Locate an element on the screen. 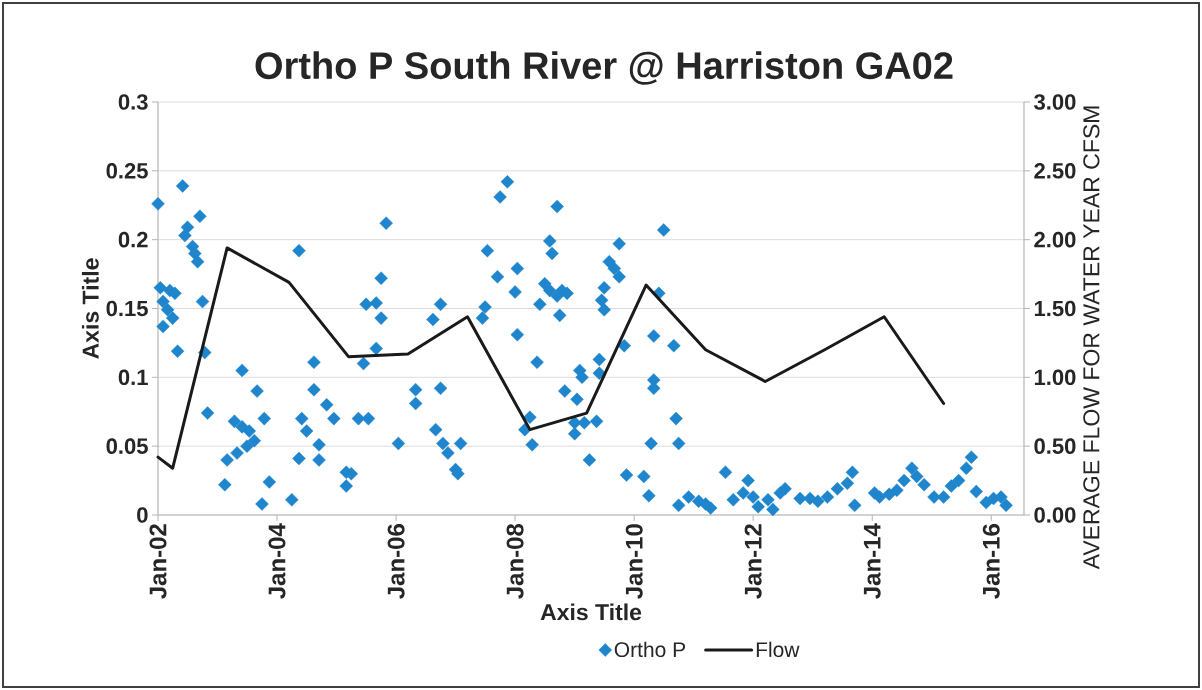 The width and height of the screenshot is (1202, 690). x-tick-label: Jan-16 is located at coordinates (991, 561).